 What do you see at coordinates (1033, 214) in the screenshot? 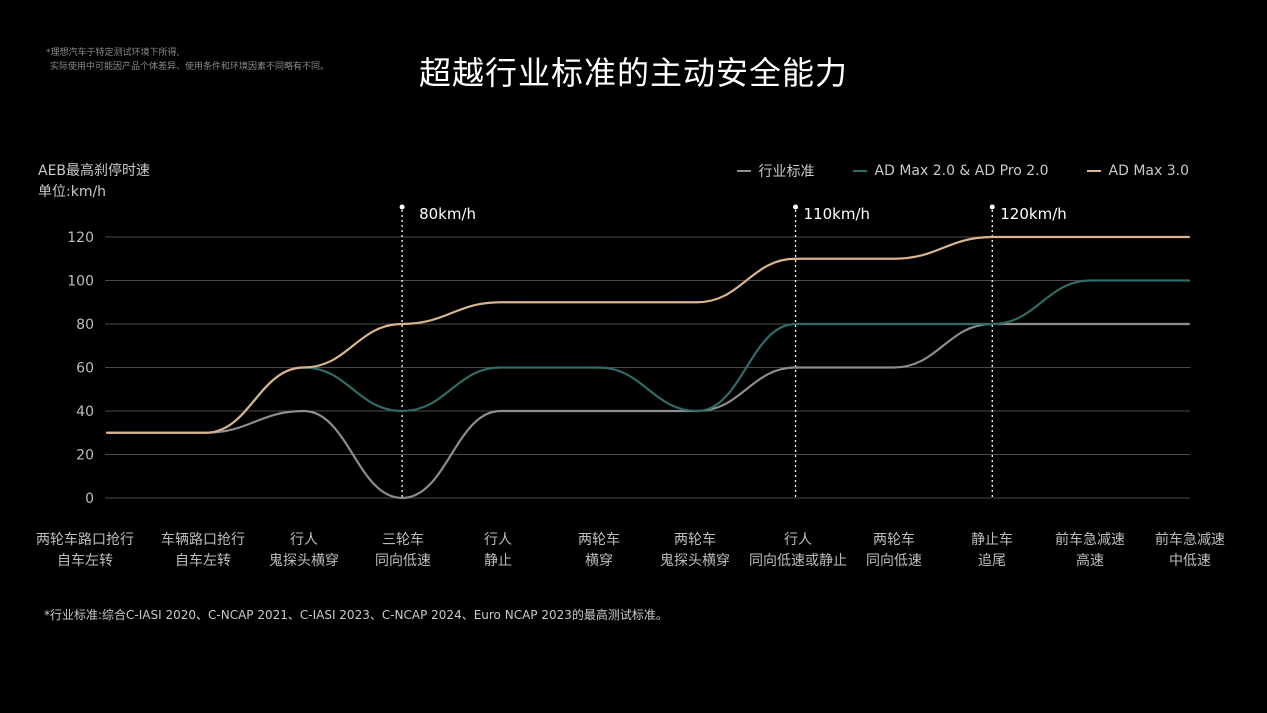
I see `annotation-label-2: 120km/h` at bounding box center [1033, 214].